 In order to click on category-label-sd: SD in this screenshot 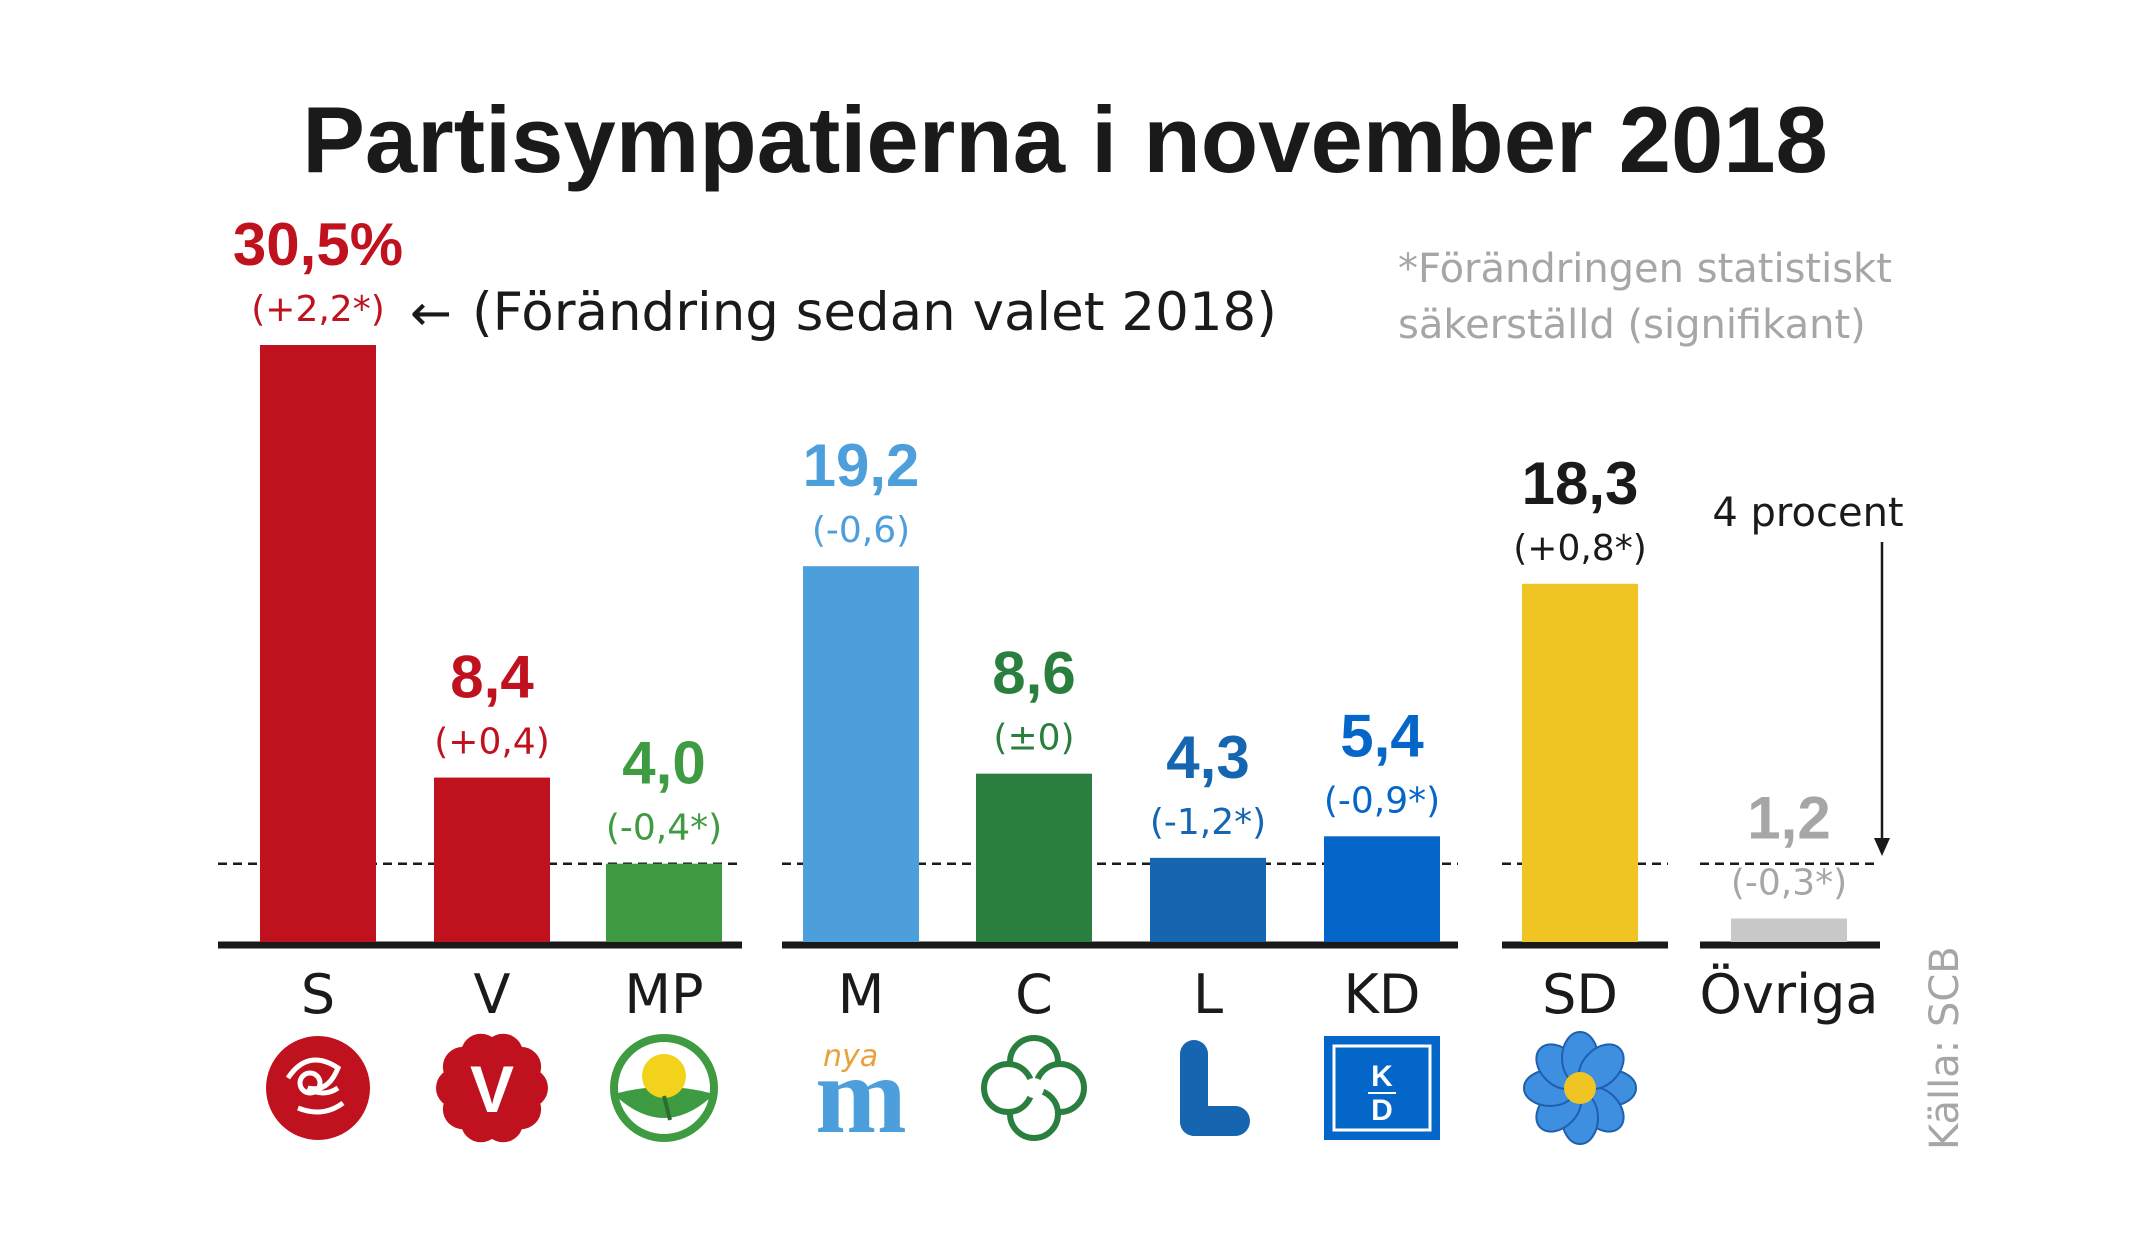, I will do `click(1580, 994)`.